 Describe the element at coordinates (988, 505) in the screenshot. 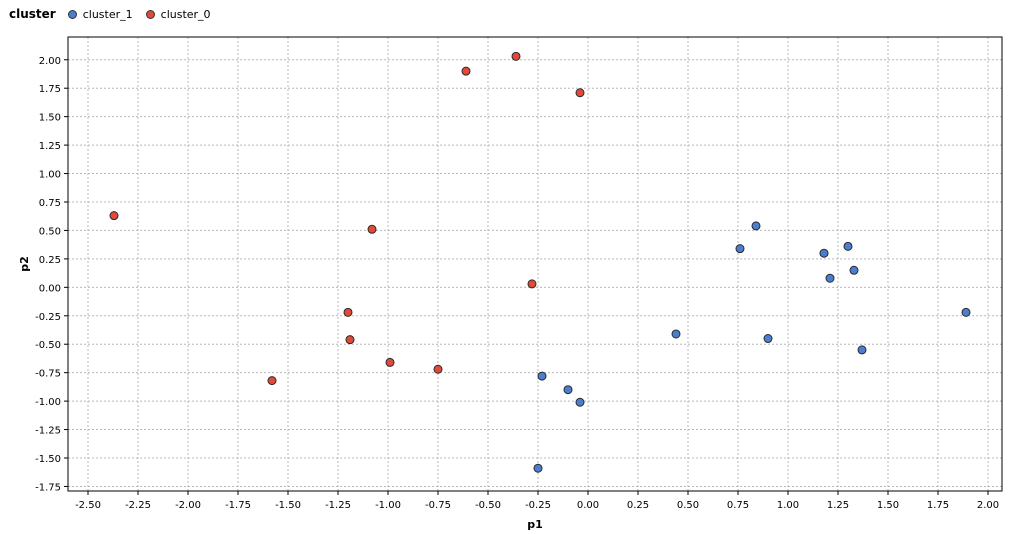

I see `x-tick-label: 2.00` at that location.